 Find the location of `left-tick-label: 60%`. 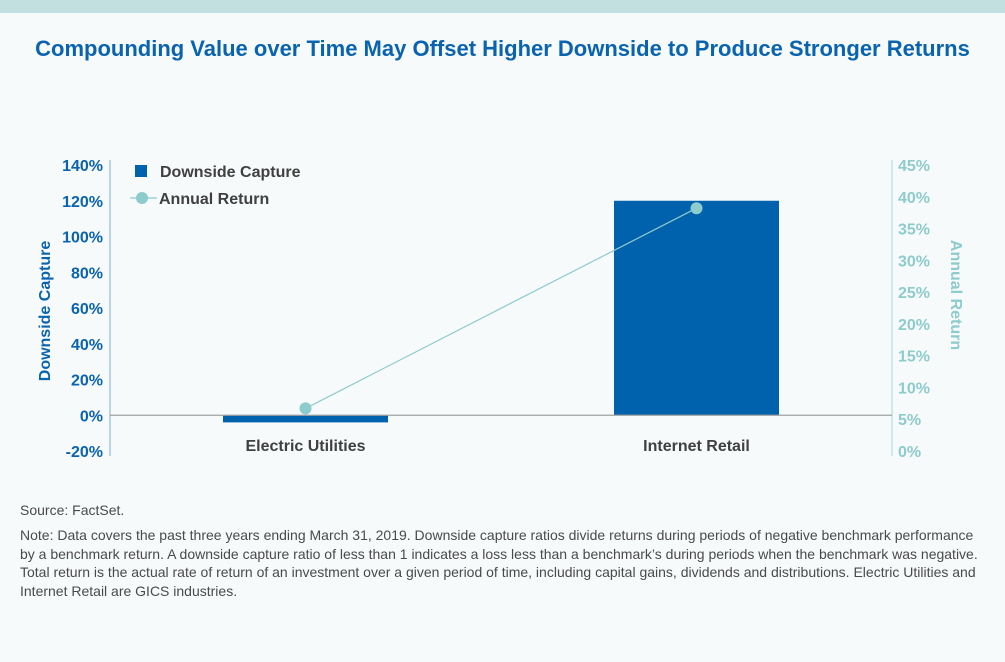

left-tick-label: 60% is located at coordinates (87, 309).